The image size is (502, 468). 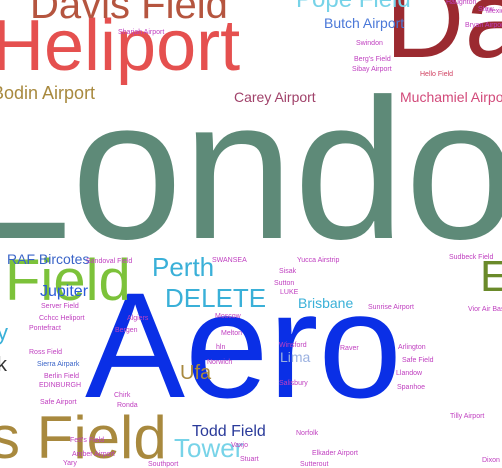 What do you see at coordinates (228, 316) in the screenshot?
I see `word-moscow: Moscow` at bounding box center [228, 316].